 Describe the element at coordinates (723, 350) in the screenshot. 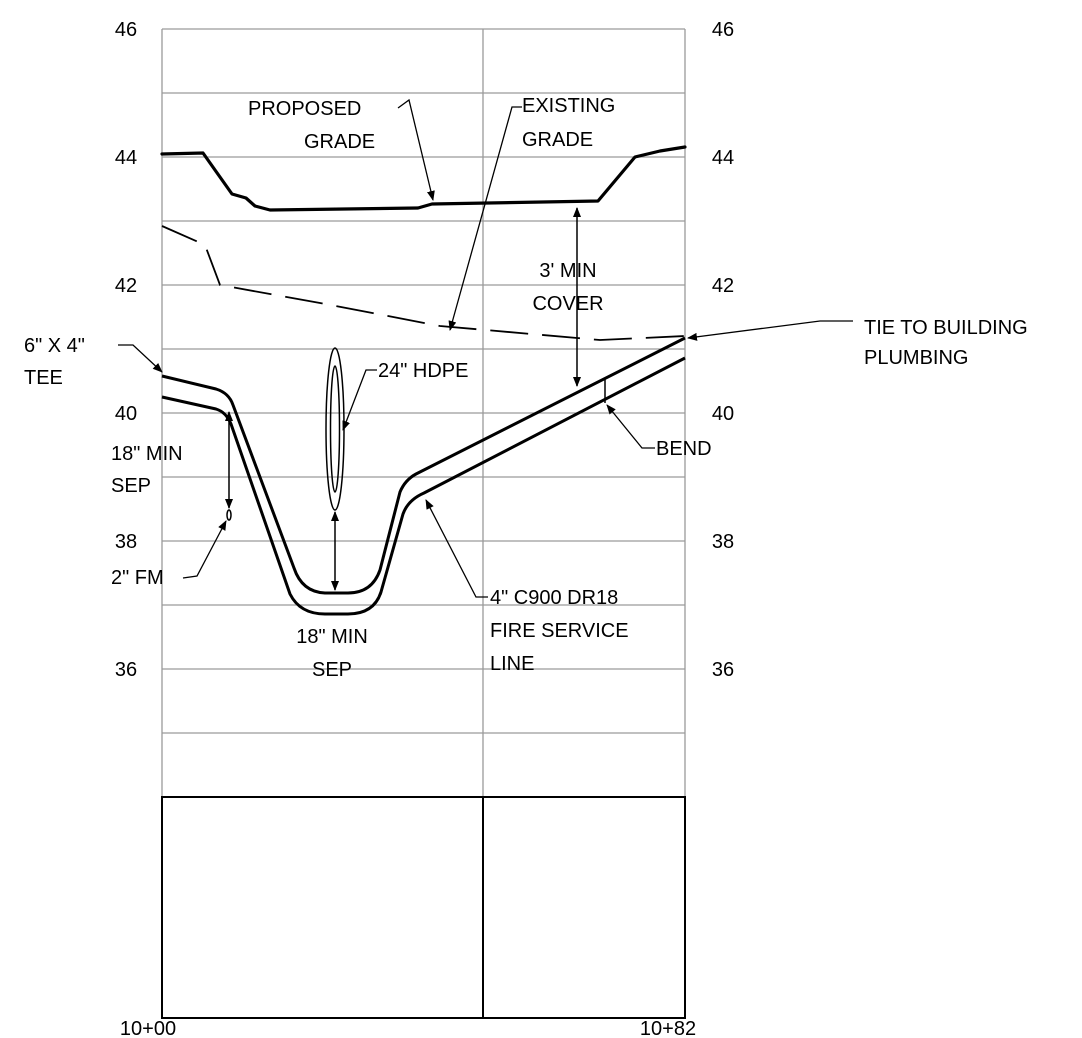

I see `elevation-labels-right: 46 44 42 40 38 36` at that location.